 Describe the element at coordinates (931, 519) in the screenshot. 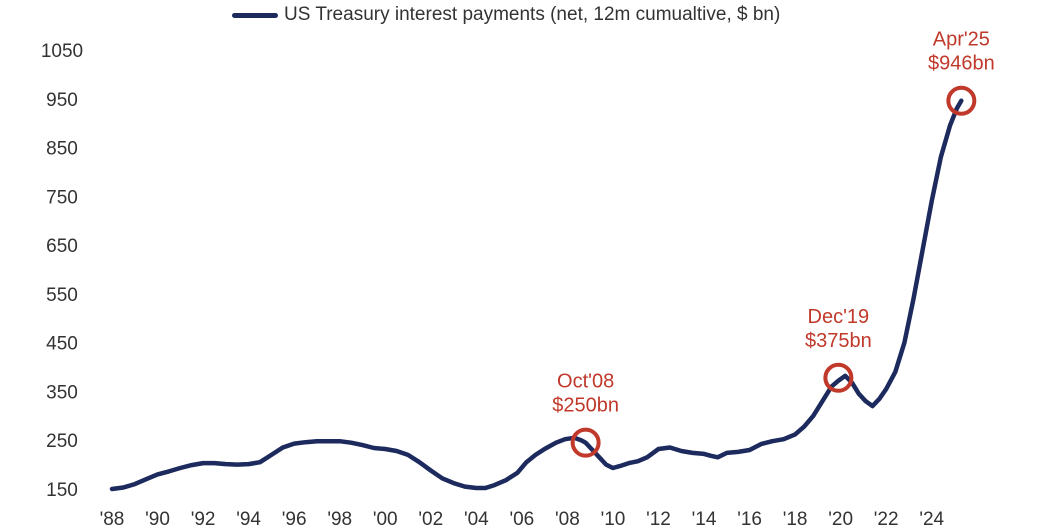

I see `x-tick-label: '24` at that location.